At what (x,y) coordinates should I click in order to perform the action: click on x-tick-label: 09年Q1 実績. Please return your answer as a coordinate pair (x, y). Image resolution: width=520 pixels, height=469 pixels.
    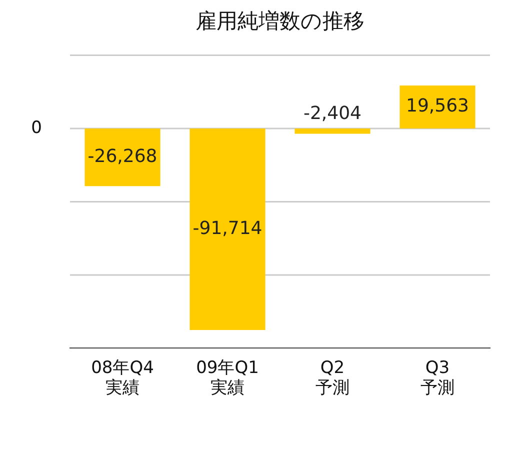
    Looking at the image, I should click on (227, 378).